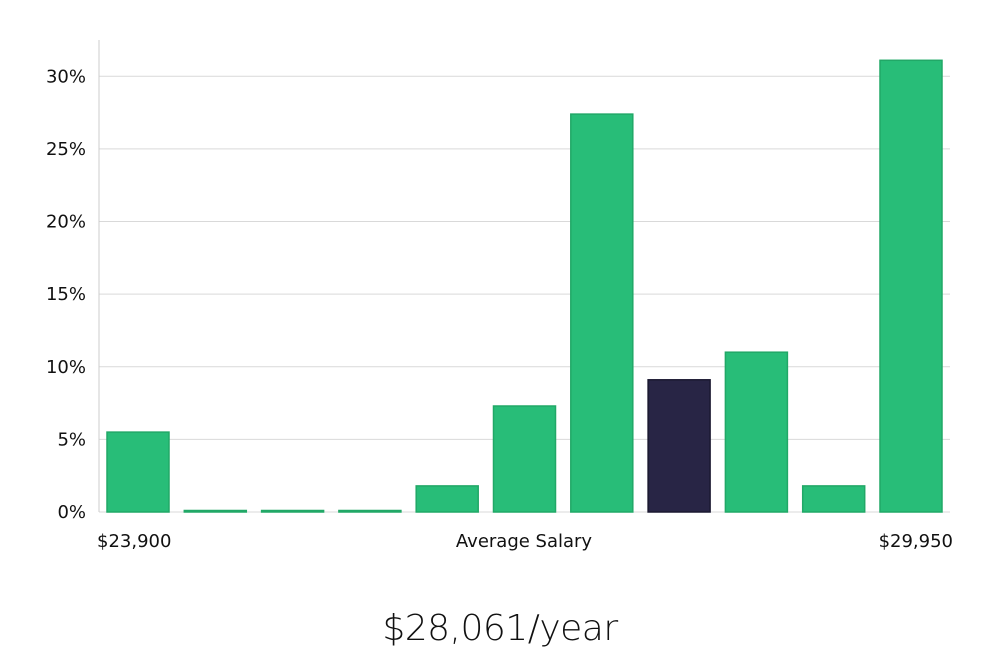  I want to click on x-min-label: $23,900, so click(134, 541).